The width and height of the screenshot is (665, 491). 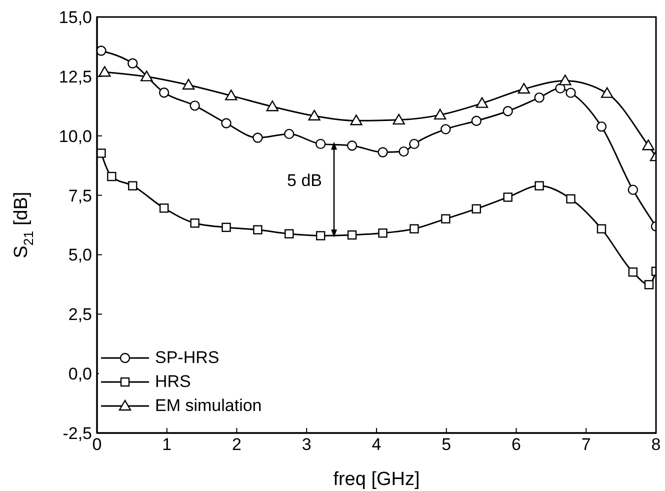 I want to click on x-tick-label: 6, so click(x=516, y=444).